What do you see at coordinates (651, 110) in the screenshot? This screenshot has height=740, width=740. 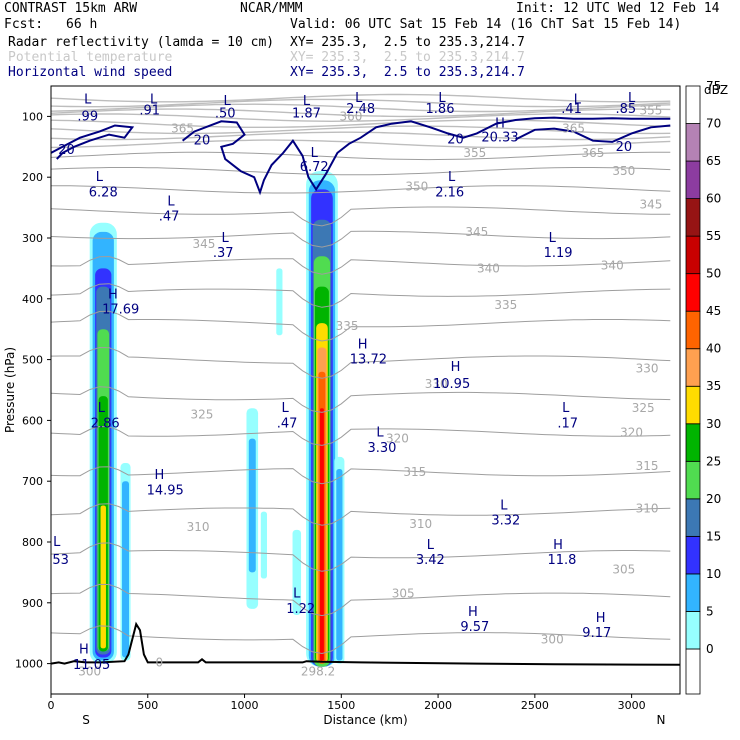 I see `theta-label: 355` at bounding box center [651, 110].